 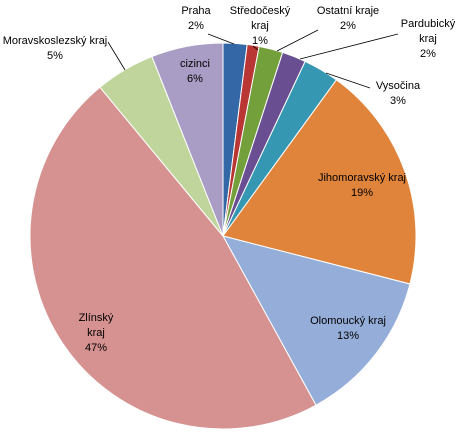 What do you see at coordinates (398, 101) in the screenshot?
I see `value-label: 3%` at bounding box center [398, 101].